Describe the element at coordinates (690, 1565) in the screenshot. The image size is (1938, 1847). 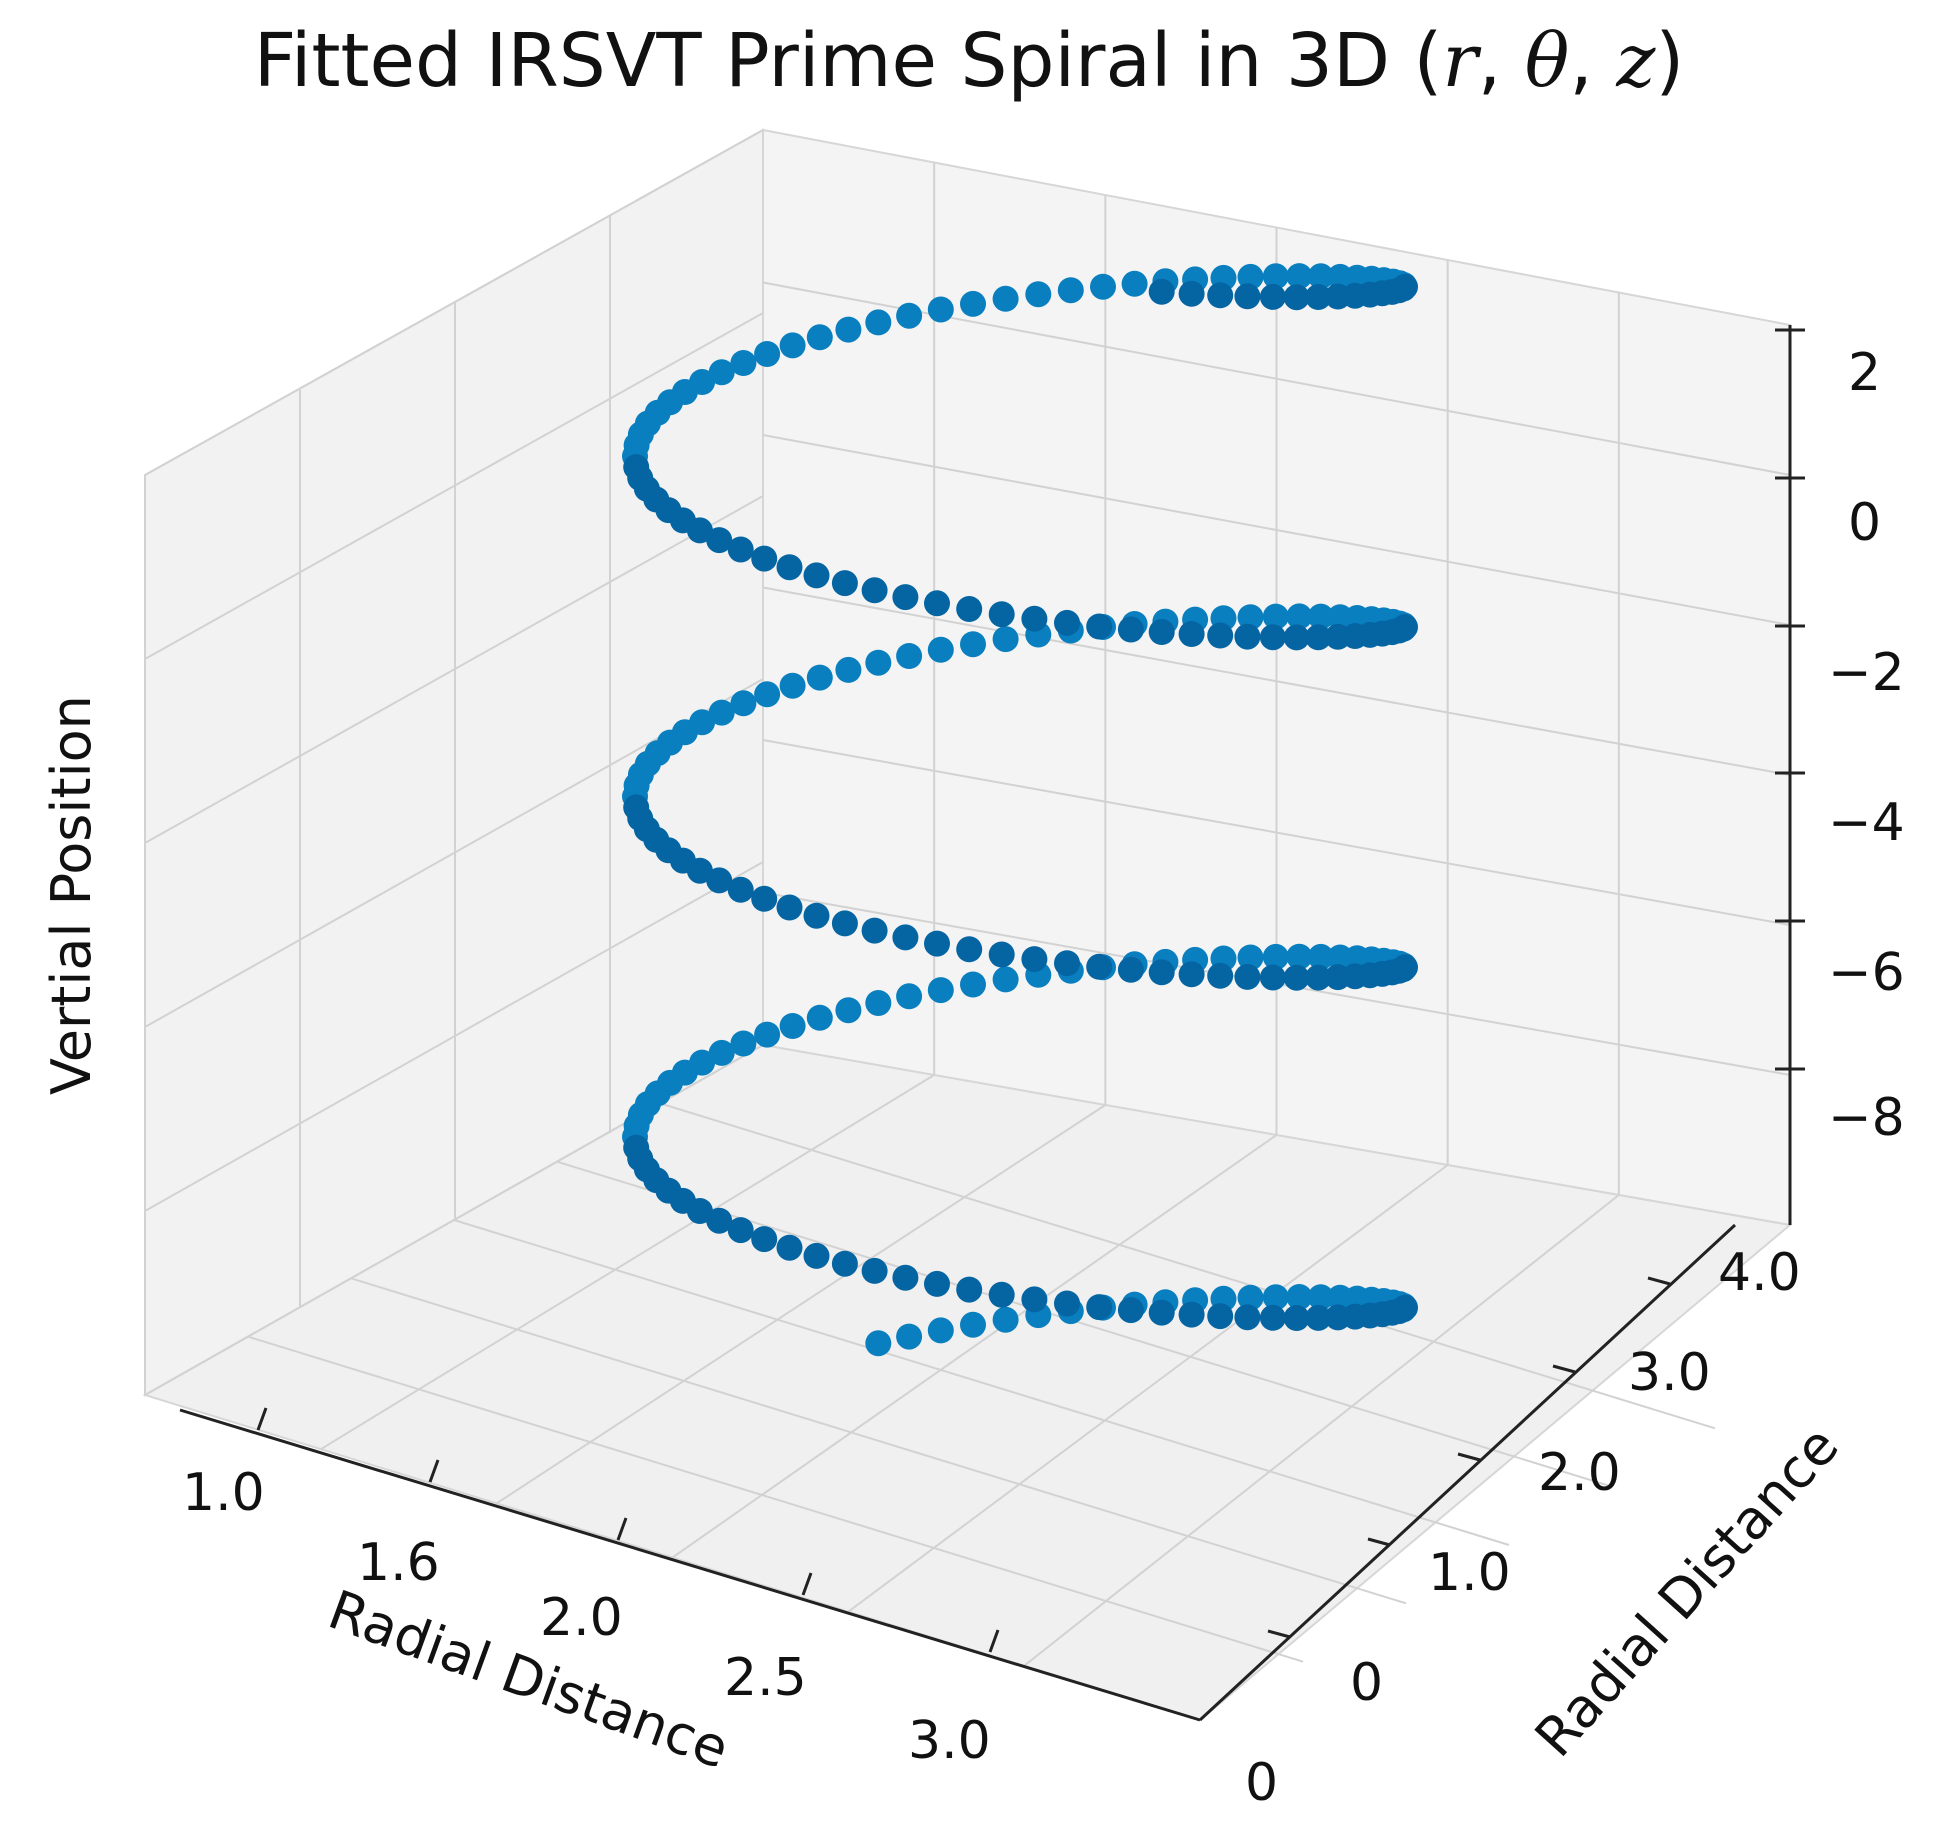
I see `x-axis-line` at that location.